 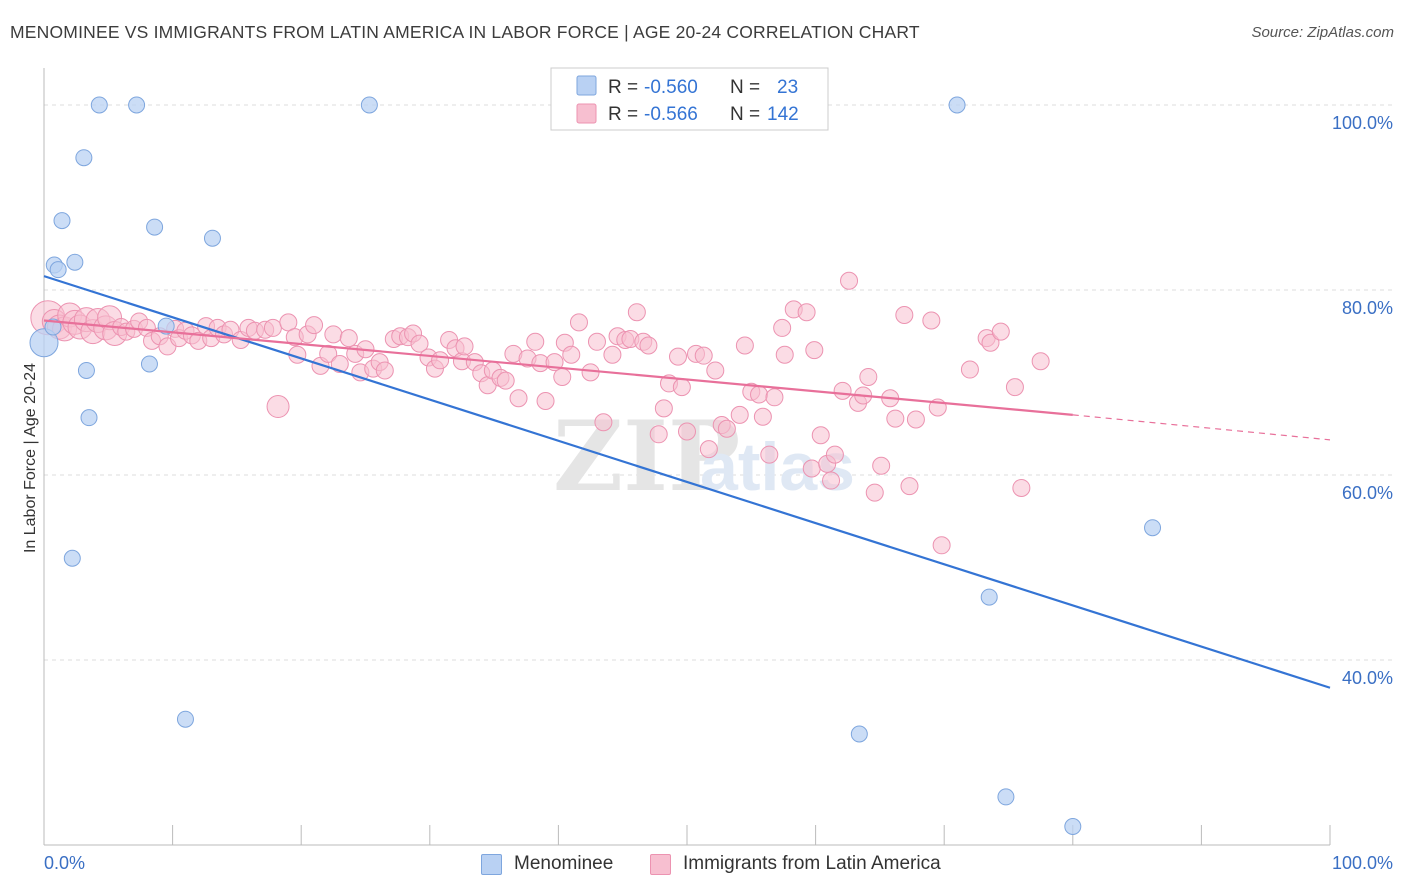 I want to click on legend-r-label-1: R =, so click(x=623, y=87).